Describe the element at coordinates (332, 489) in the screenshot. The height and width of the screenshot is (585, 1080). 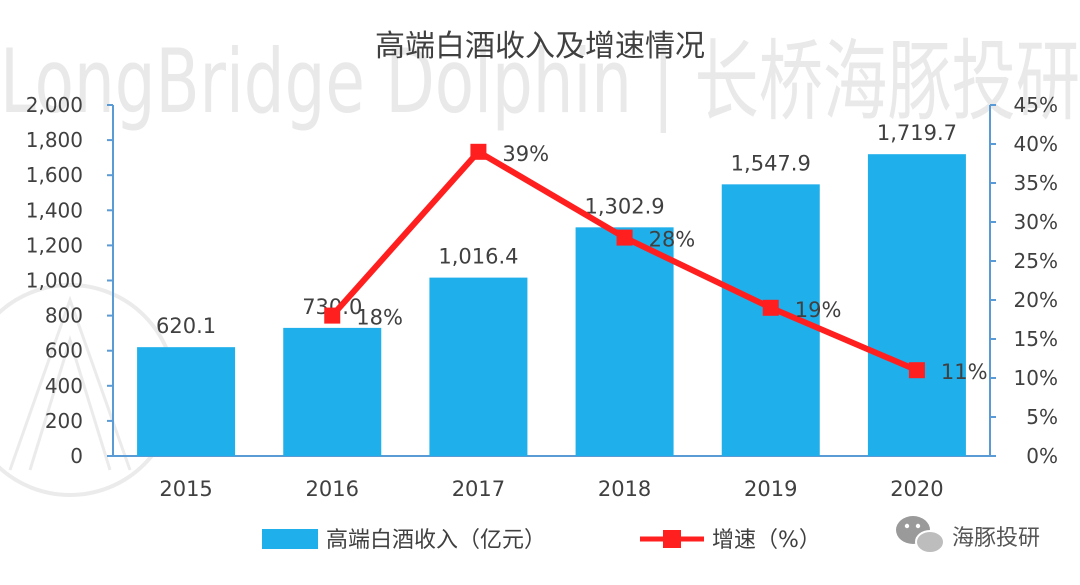
I see `x-tick-label-2016: 2016` at that location.